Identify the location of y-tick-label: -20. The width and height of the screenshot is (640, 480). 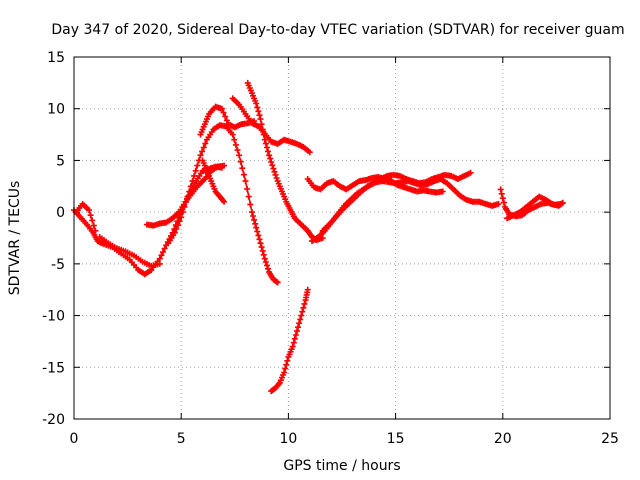
(53, 420).